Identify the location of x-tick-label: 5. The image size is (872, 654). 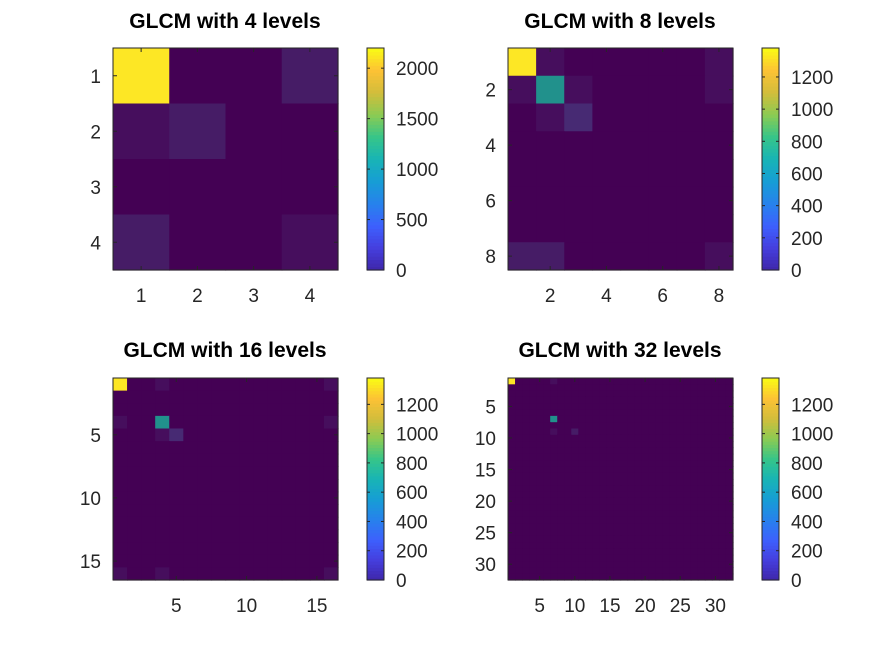
(539, 606).